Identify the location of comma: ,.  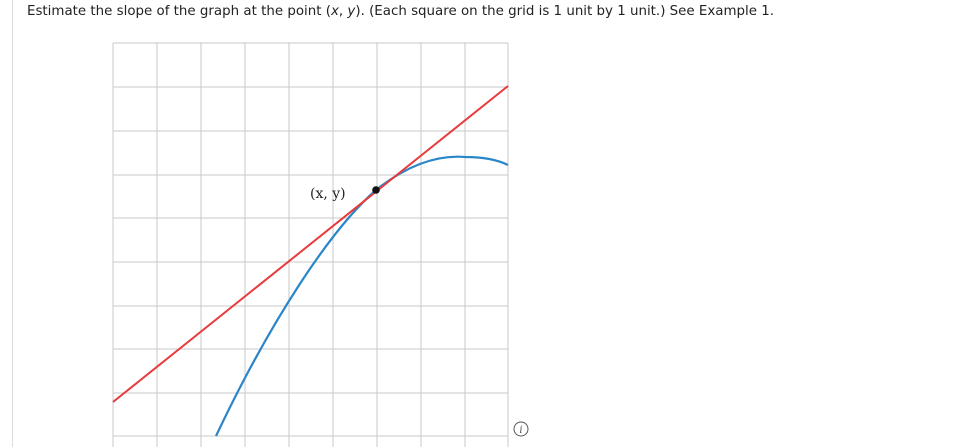
(343, 11).